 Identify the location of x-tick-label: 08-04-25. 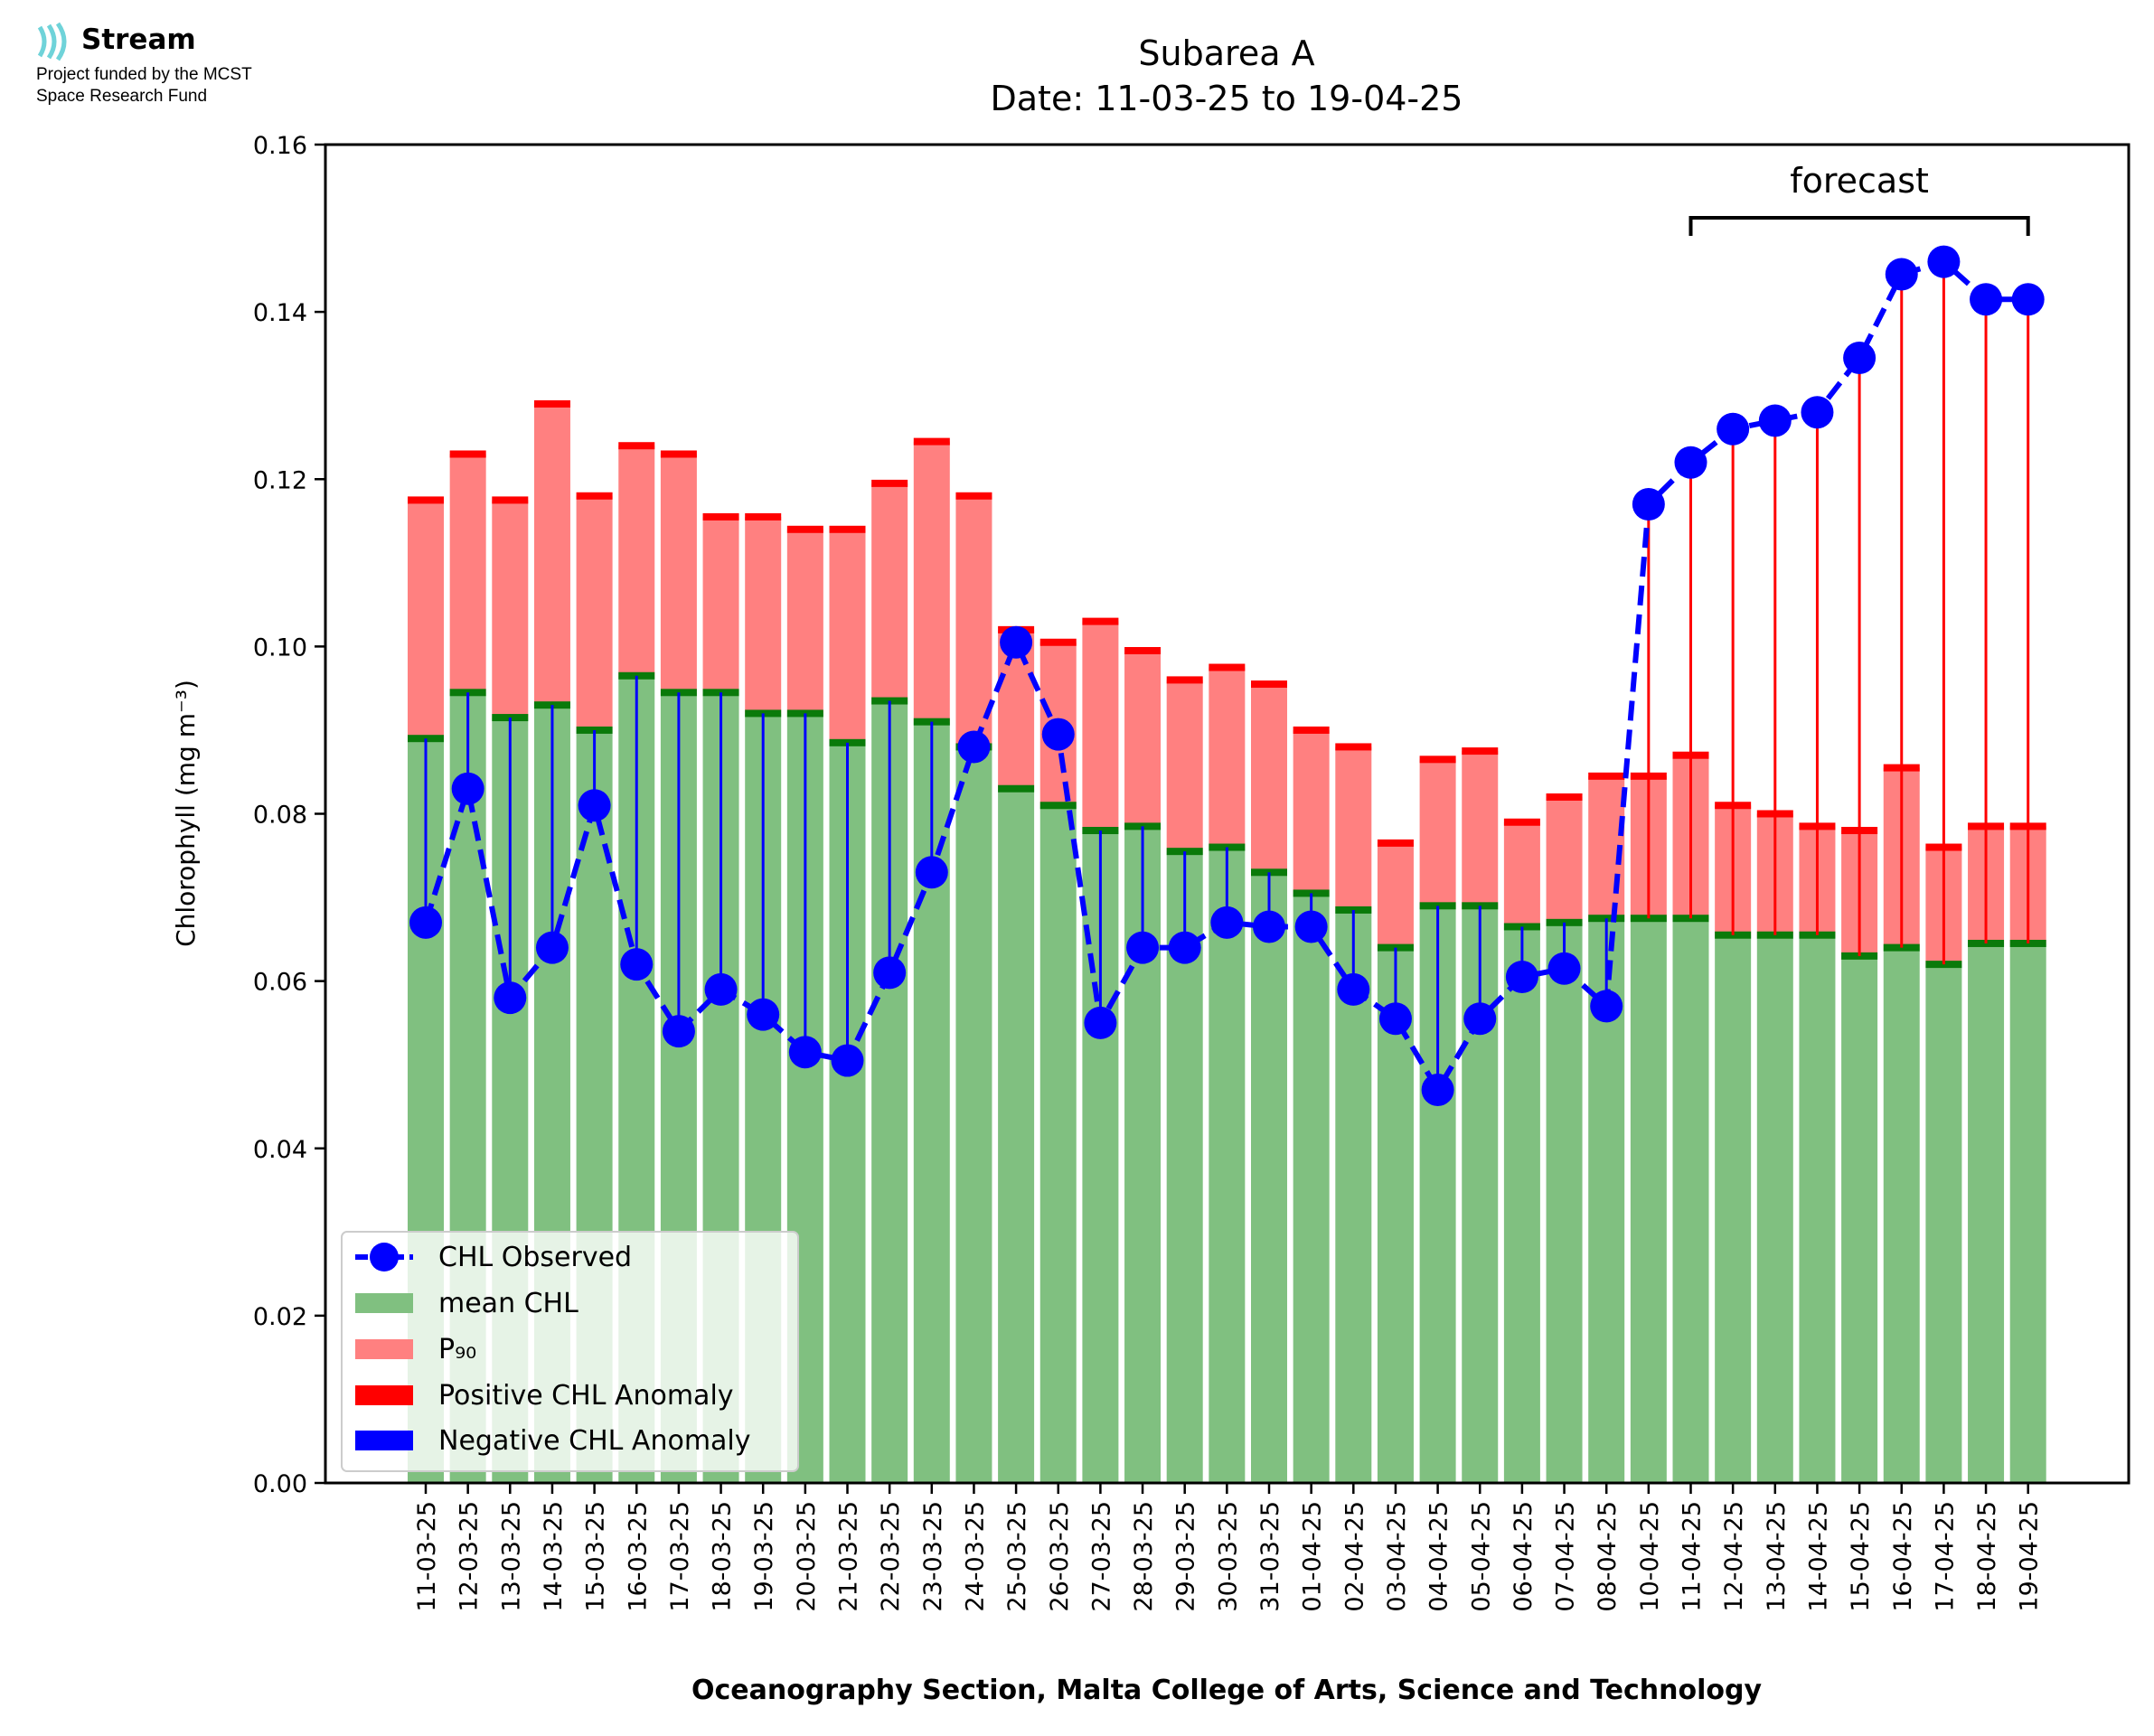
(1608, 1556).